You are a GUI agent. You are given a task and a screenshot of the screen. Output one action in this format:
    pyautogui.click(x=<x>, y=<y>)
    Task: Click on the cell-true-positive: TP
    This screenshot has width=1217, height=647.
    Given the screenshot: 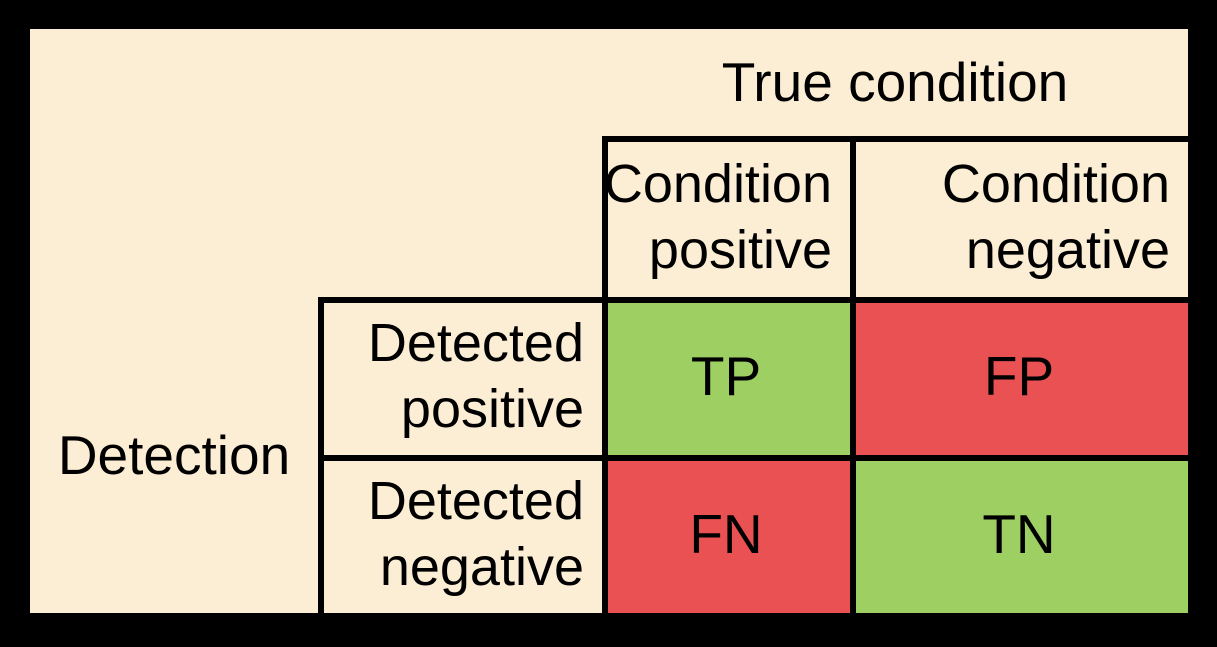 What is the action you would take?
    pyautogui.click(x=726, y=376)
    